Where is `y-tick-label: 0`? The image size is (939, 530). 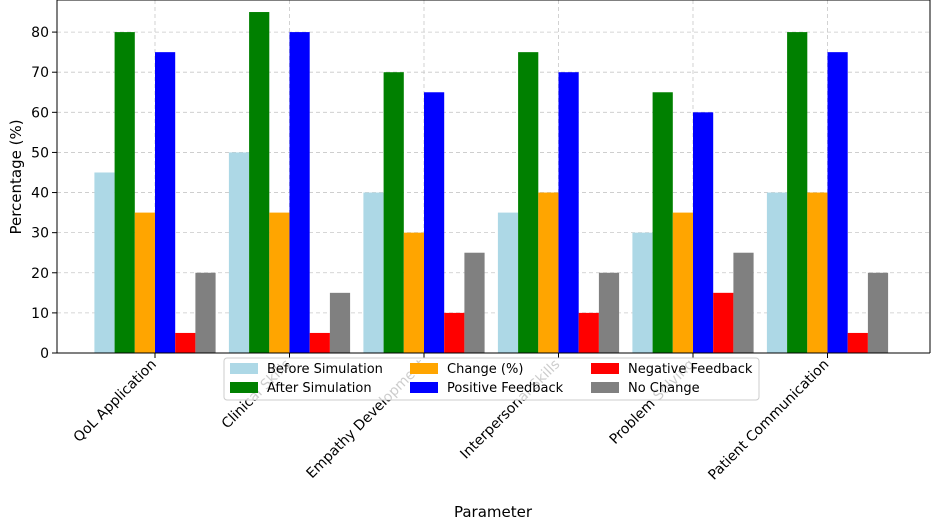 y-tick-label: 0 is located at coordinates (44, 354).